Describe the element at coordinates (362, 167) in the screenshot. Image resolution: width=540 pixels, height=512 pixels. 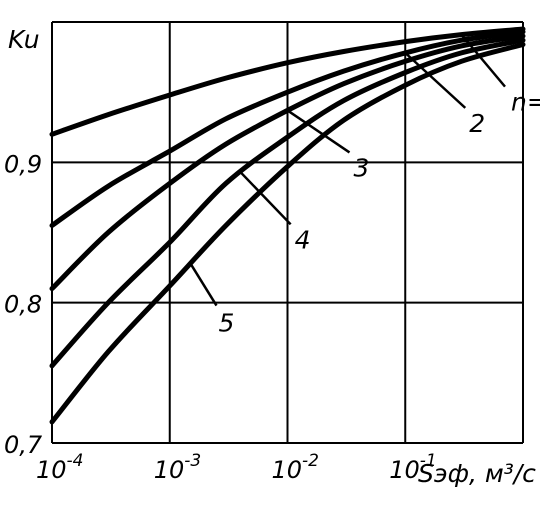
I see `curve-label: 3` at that location.